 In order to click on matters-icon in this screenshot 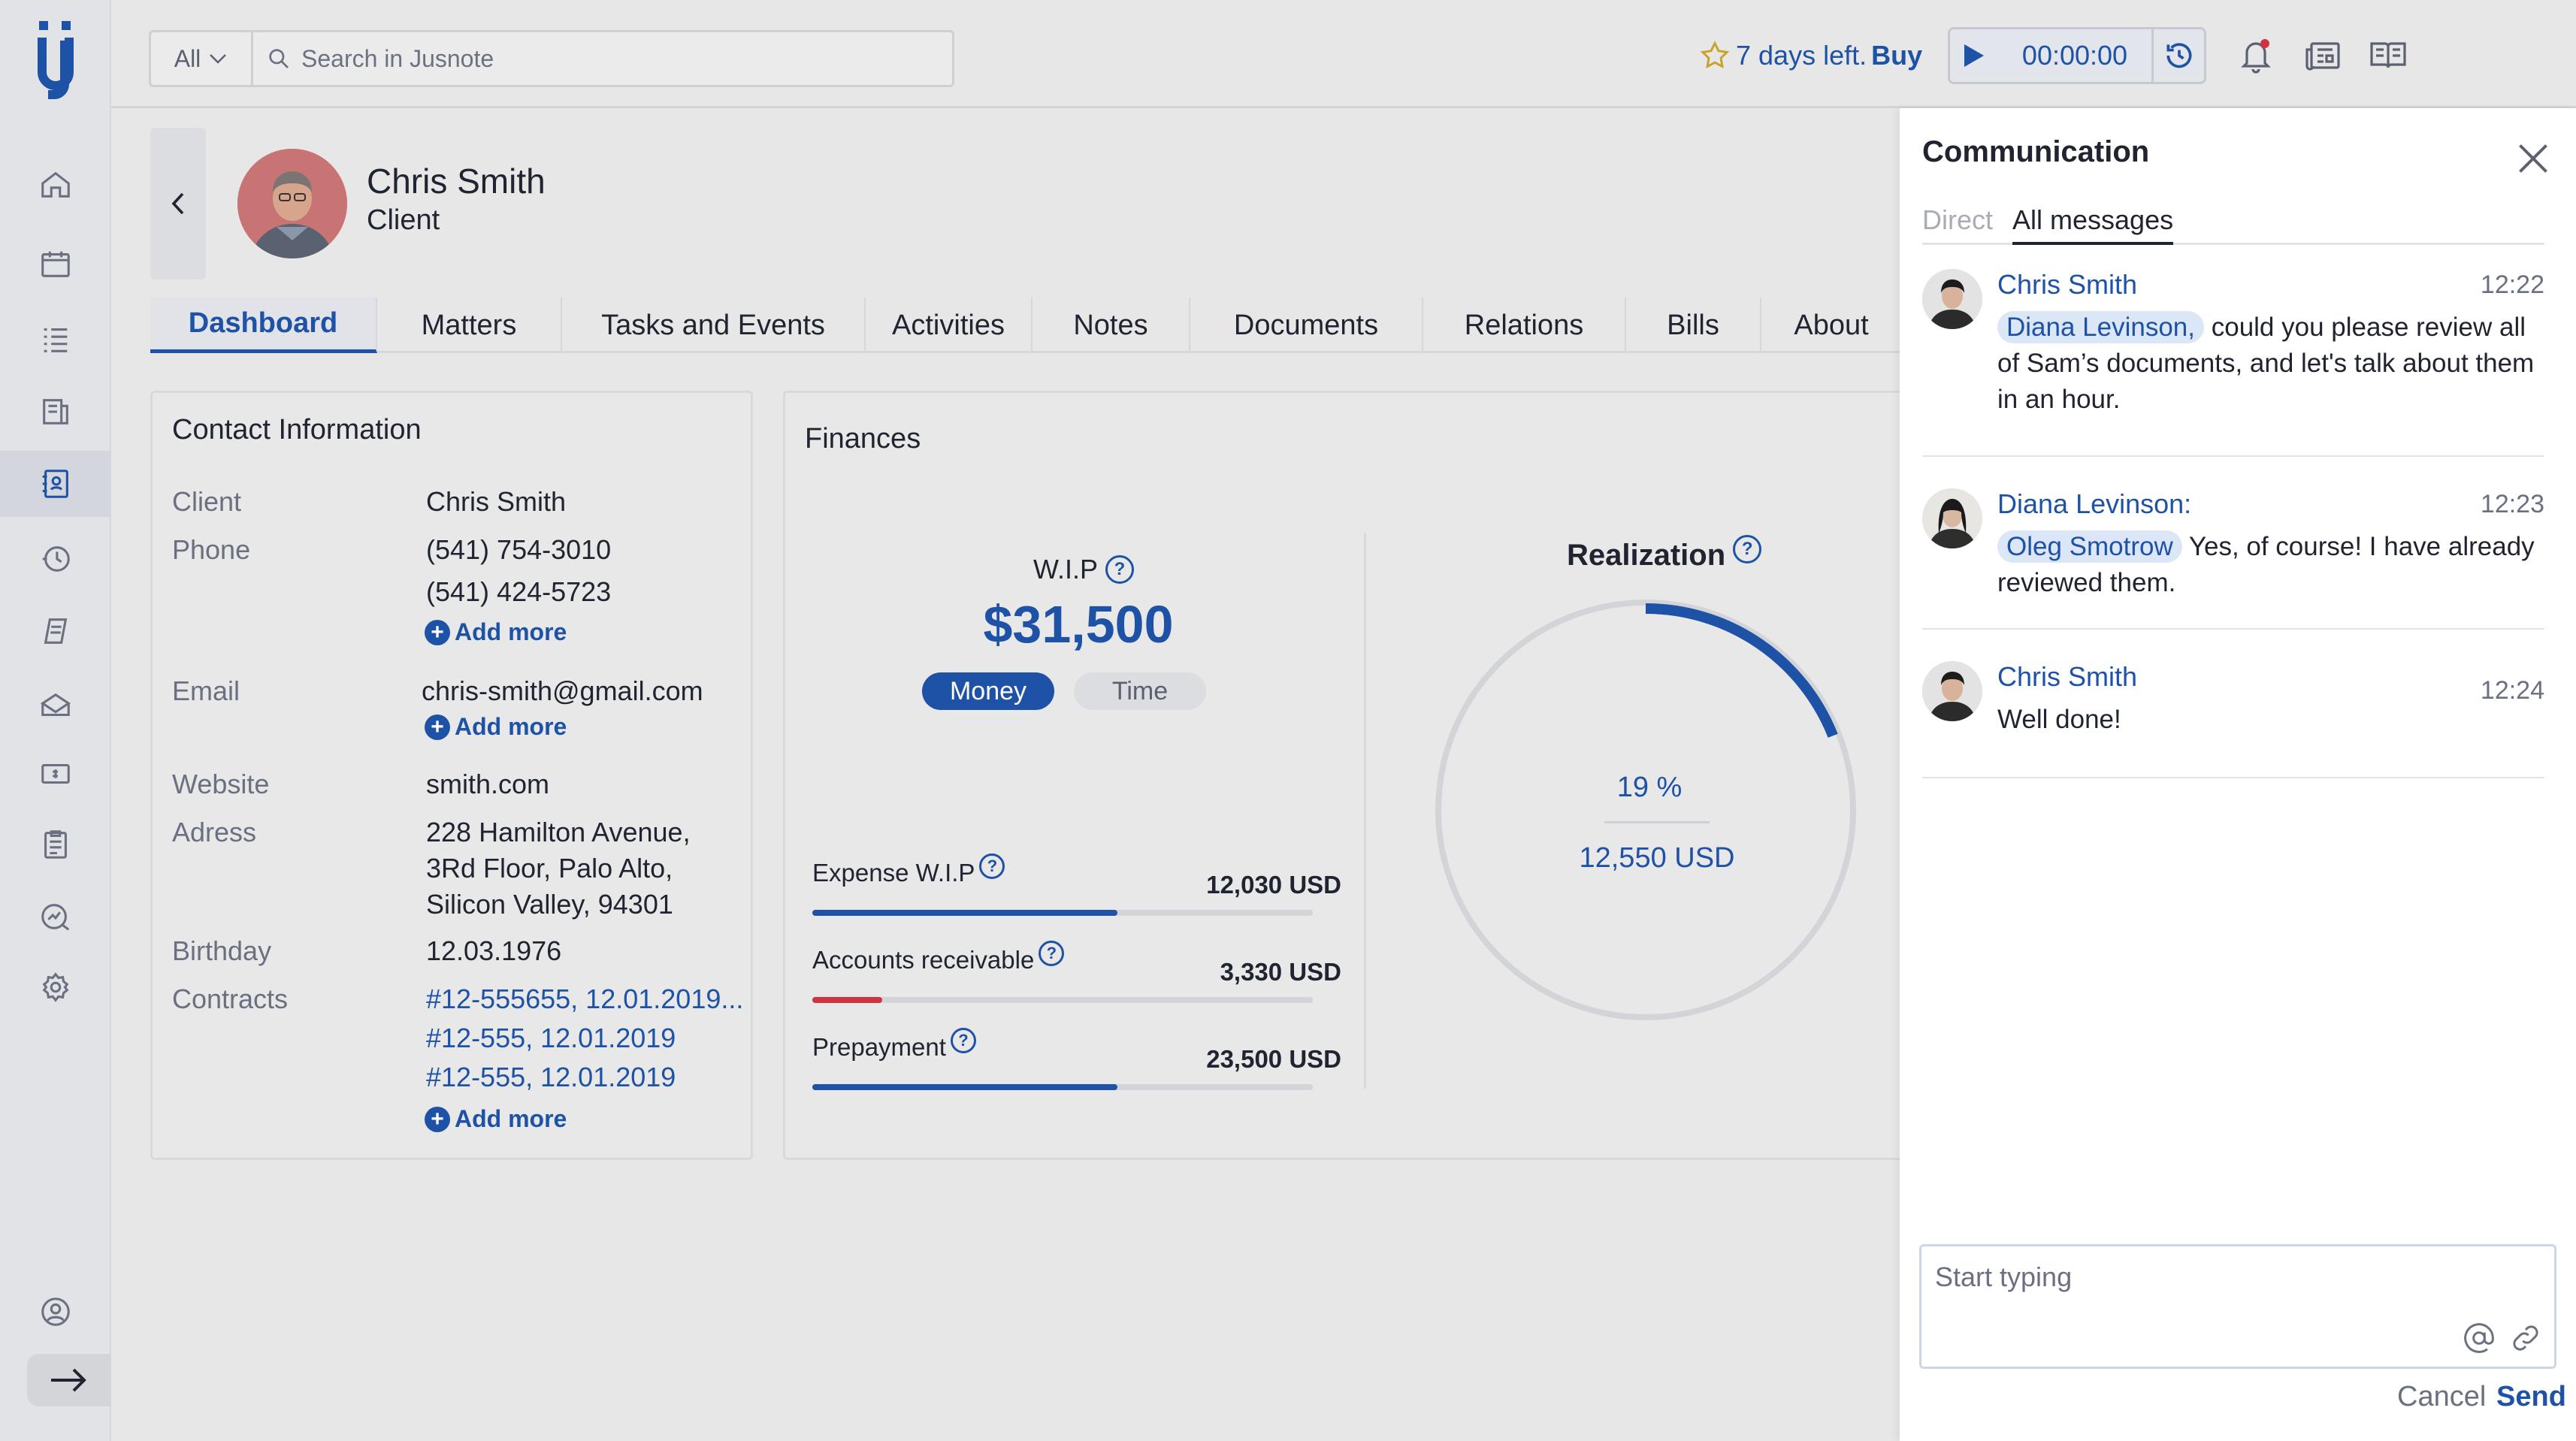, I will do `click(56, 705)`.